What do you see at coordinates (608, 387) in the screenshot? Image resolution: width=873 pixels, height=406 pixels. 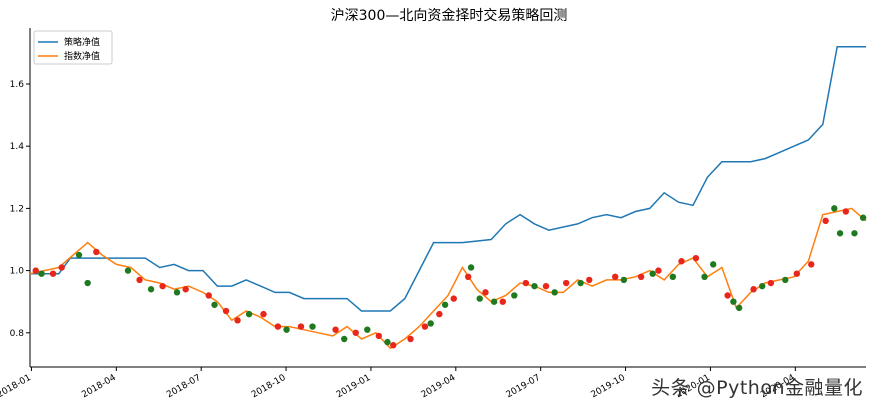 I see `x-tick-label: 2019-10` at bounding box center [608, 387].